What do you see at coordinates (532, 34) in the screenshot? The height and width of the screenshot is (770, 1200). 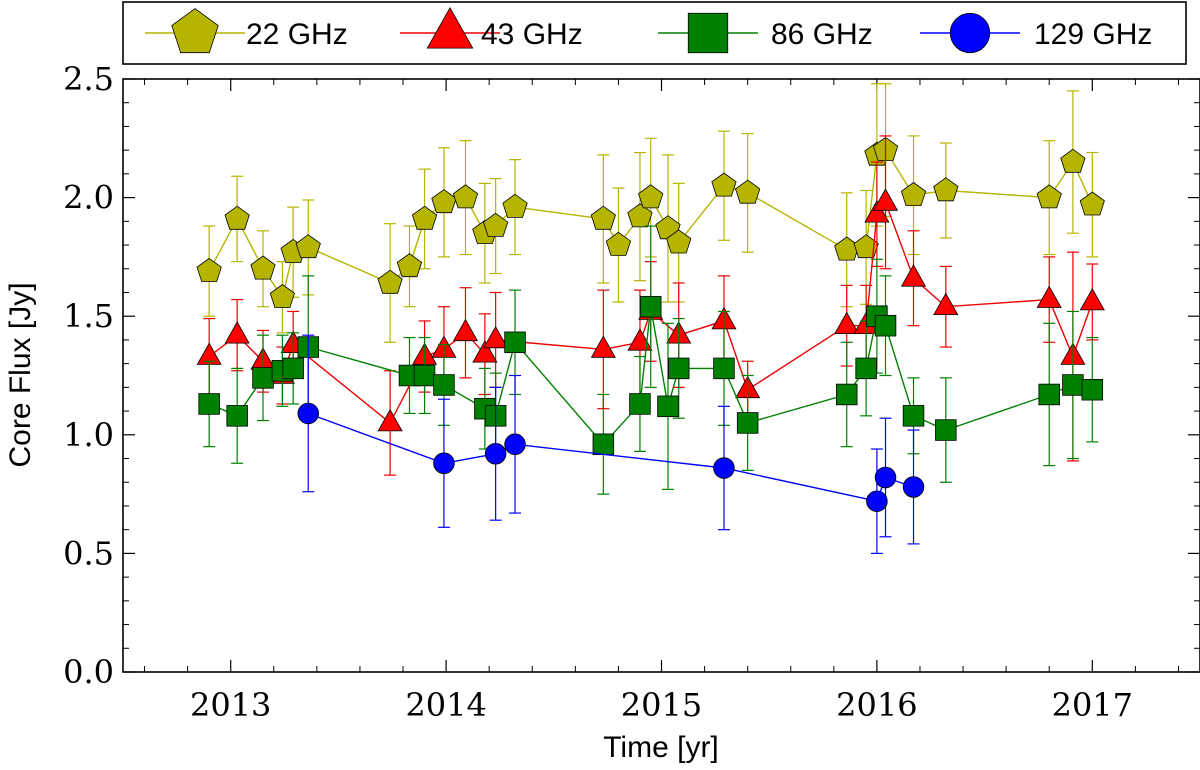 I see `legend-label: 43 GHz` at bounding box center [532, 34].